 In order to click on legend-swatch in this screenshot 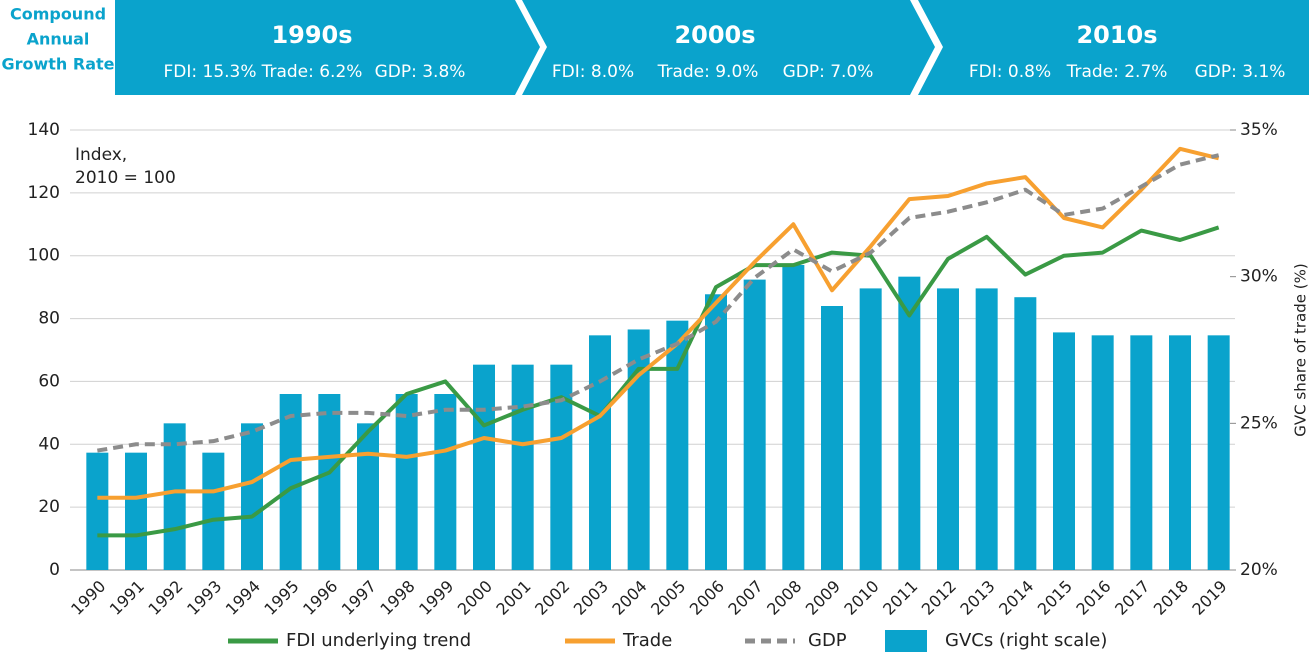, I will do `click(906, 641)`.